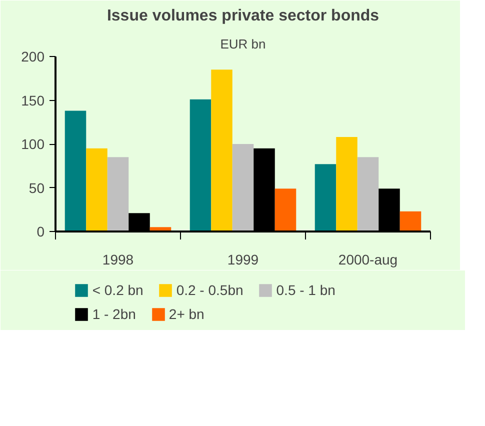 This screenshot has width=485, height=426. Describe the element at coordinates (243, 260) in the screenshot. I see `x-tick-label: 1999` at that location.